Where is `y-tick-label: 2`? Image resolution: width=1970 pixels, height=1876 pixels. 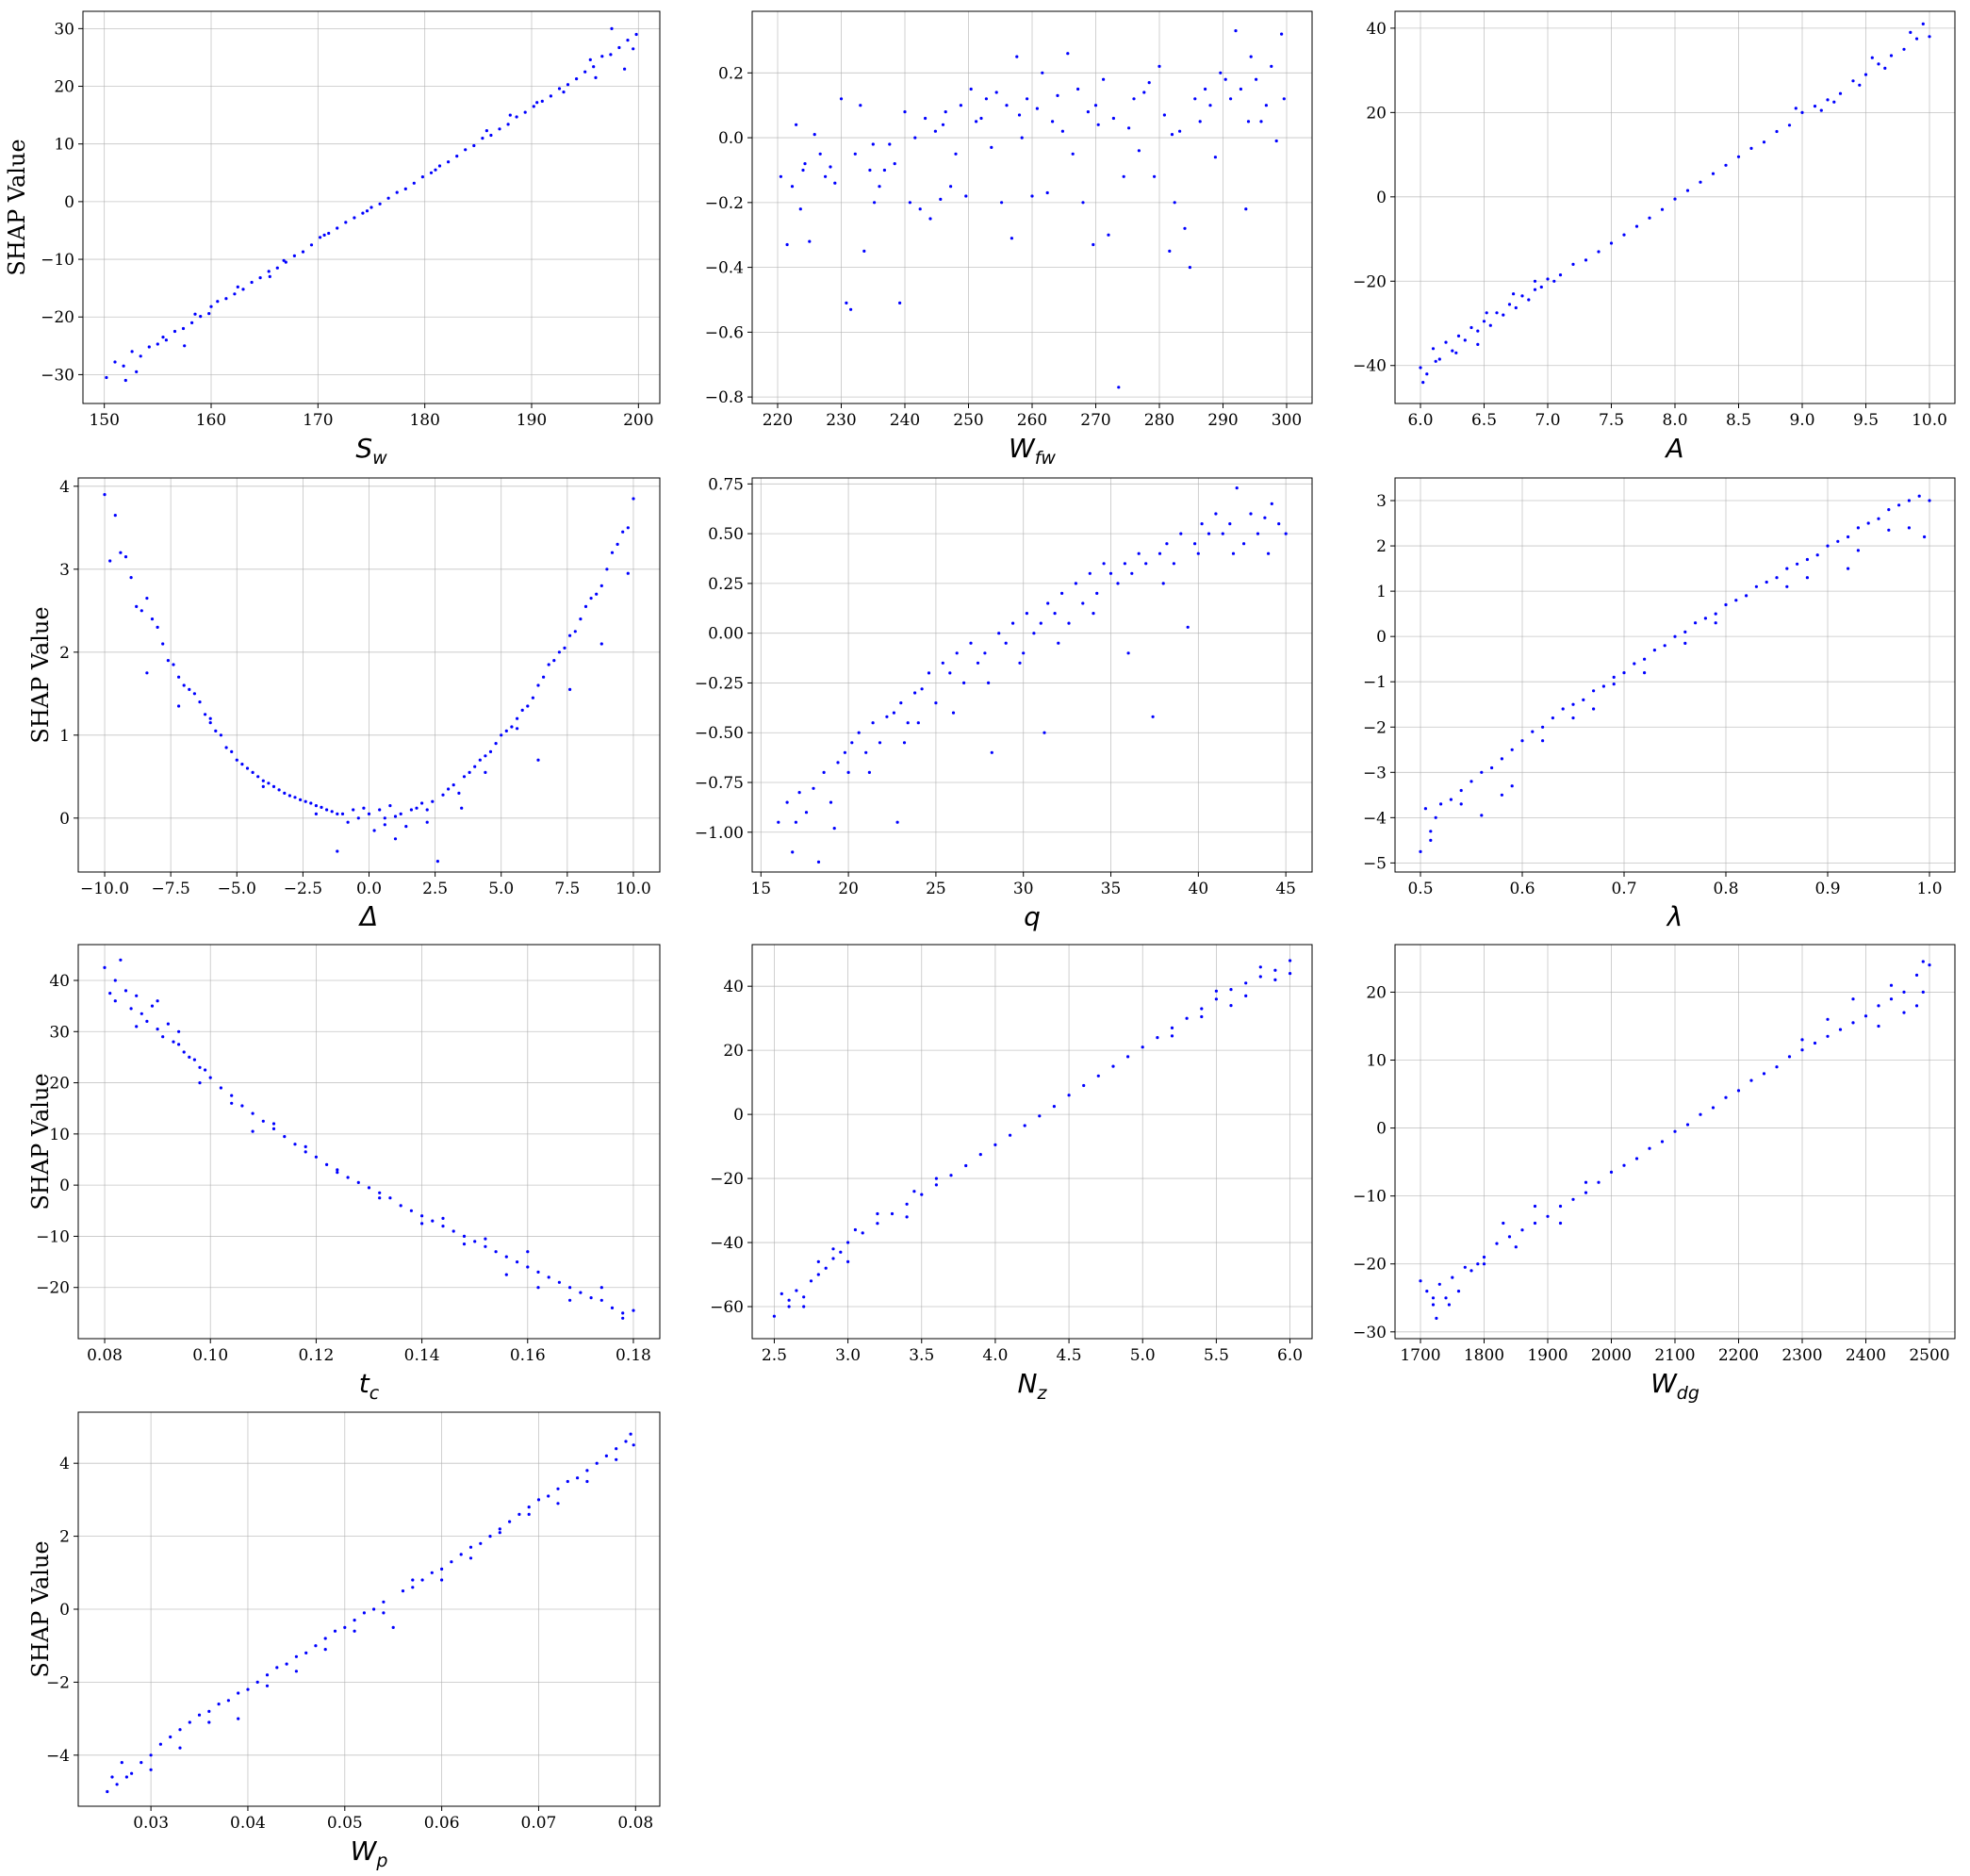 y-tick-label: 2 is located at coordinates (64, 1537).